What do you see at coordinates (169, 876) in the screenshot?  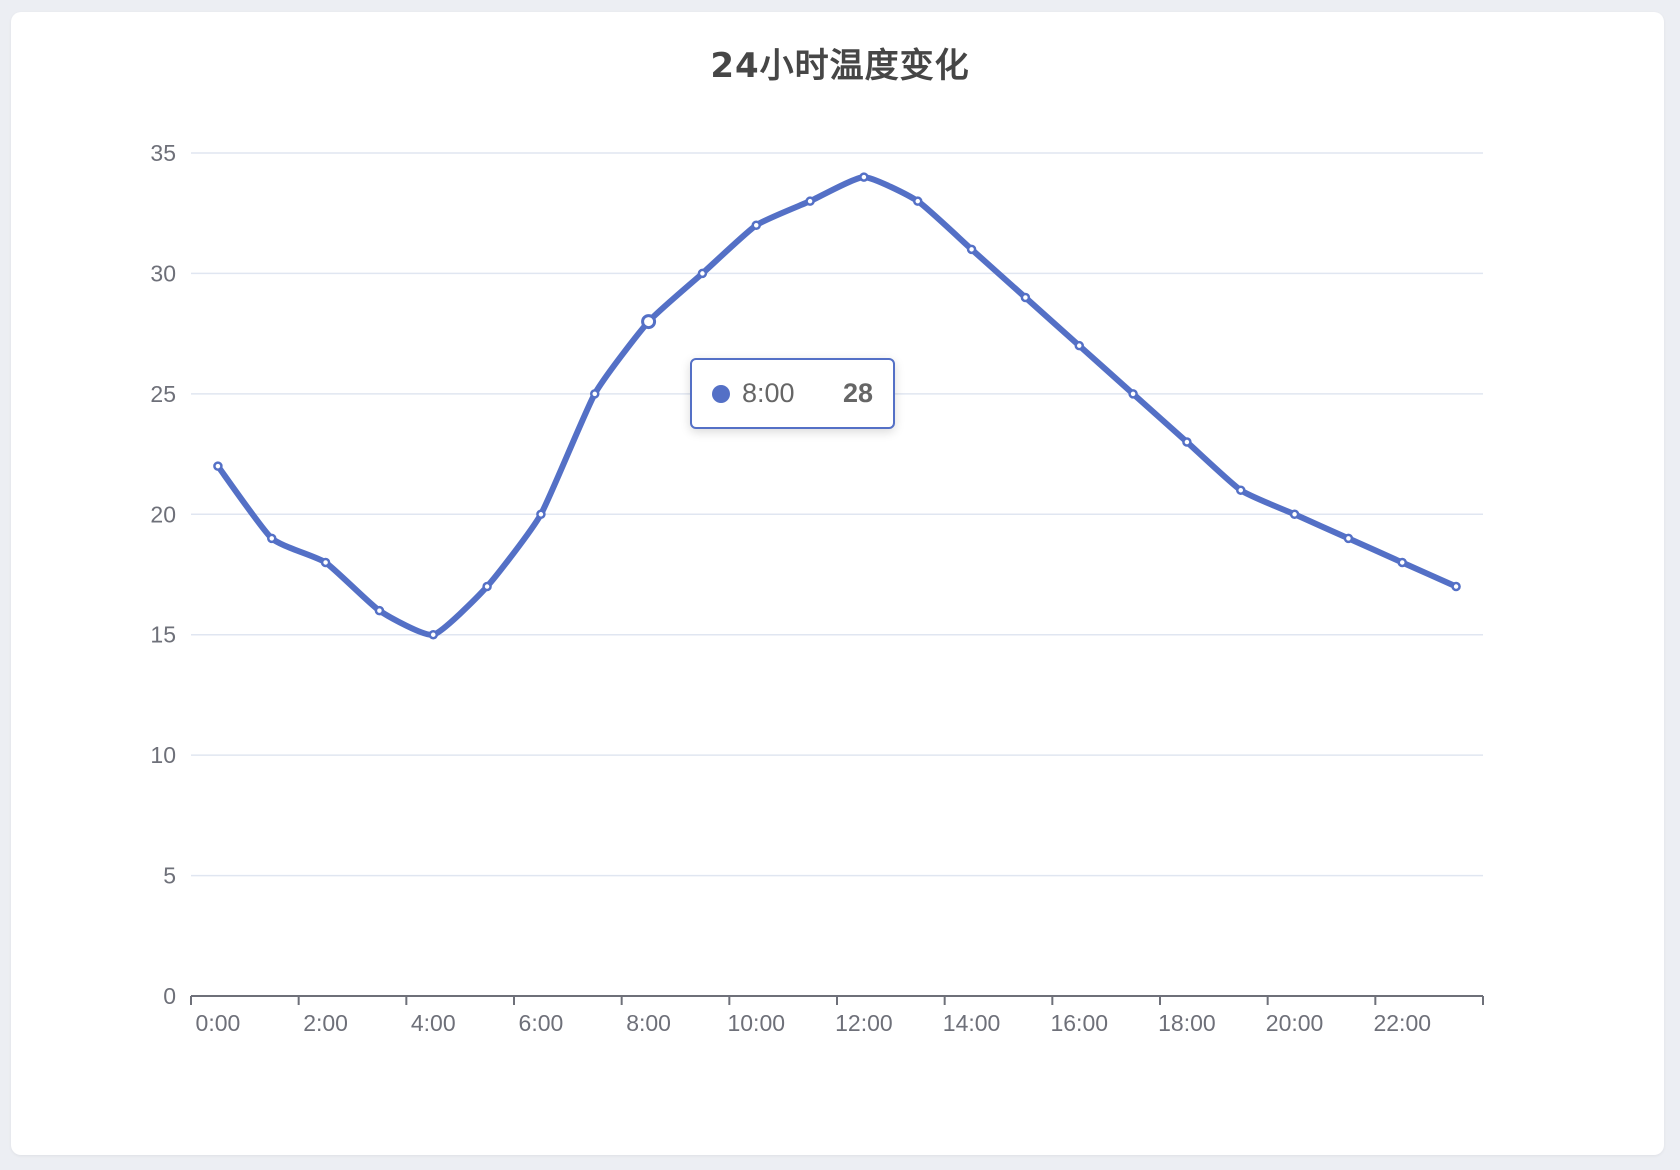 I see `y-tick-label: 5` at bounding box center [169, 876].